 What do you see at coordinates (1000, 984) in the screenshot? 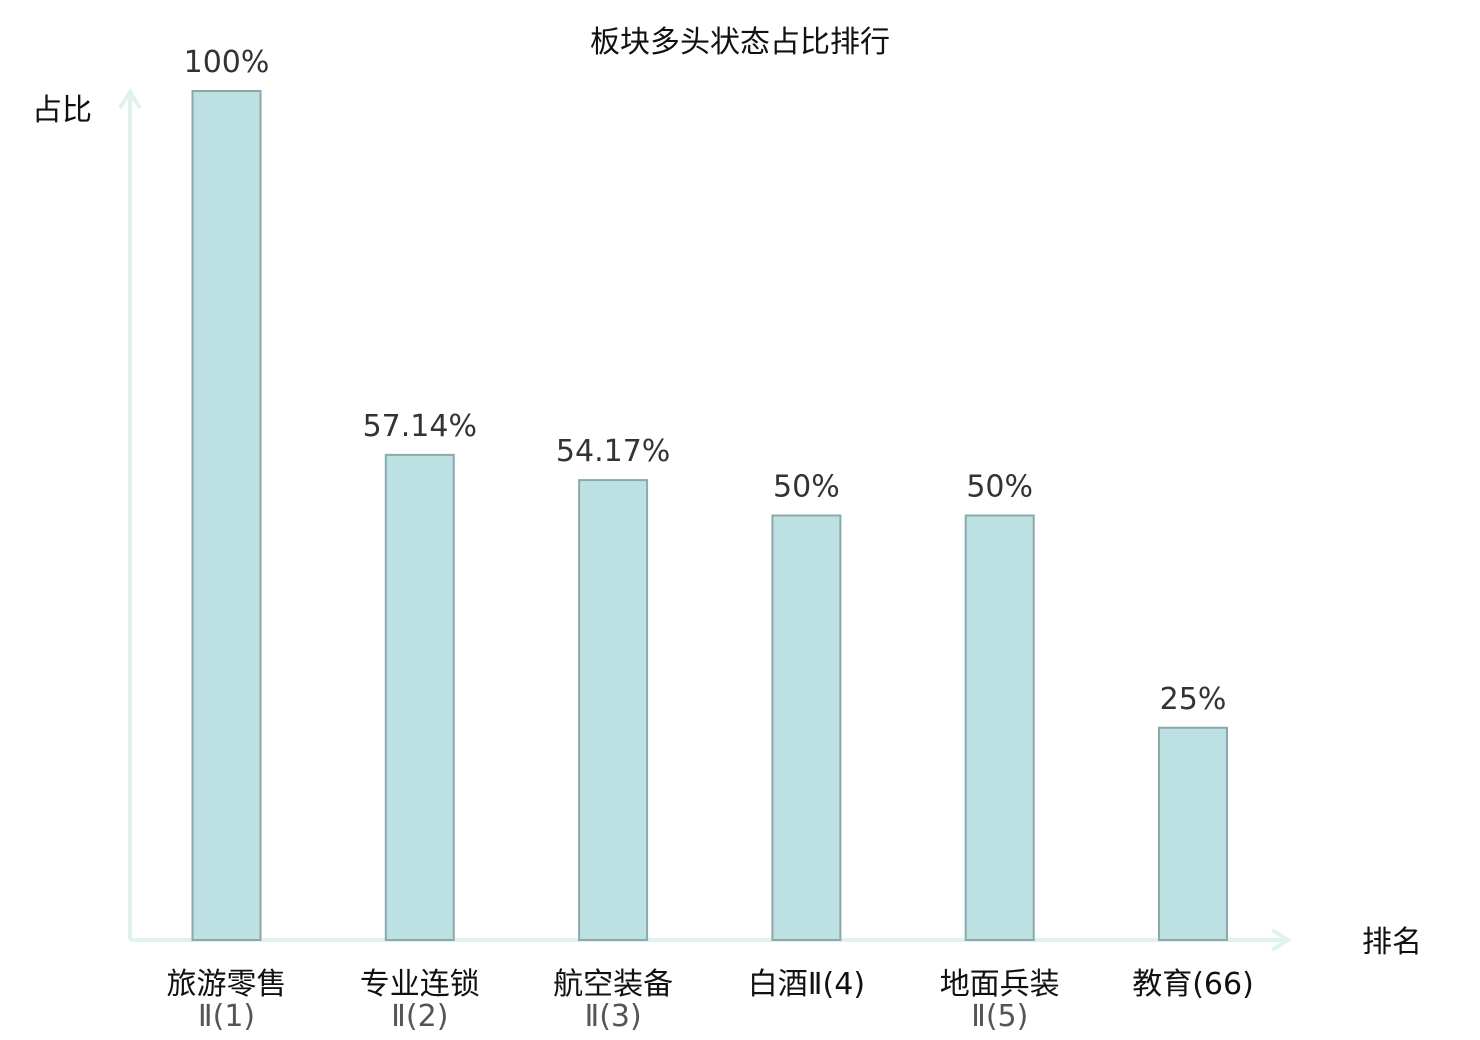
I see `category-label-5: 地面兵装` at bounding box center [1000, 984].